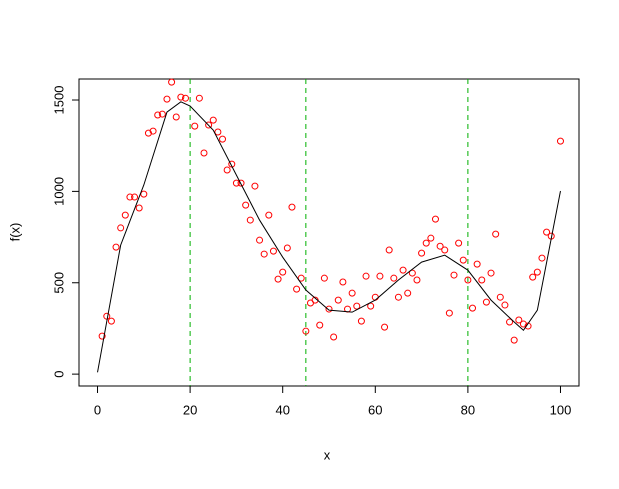 The image size is (619, 489). What do you see at coordinates (97, 409) in the screenshot?
I see `x-tick-label: 0` at bounding box center [97, 409].